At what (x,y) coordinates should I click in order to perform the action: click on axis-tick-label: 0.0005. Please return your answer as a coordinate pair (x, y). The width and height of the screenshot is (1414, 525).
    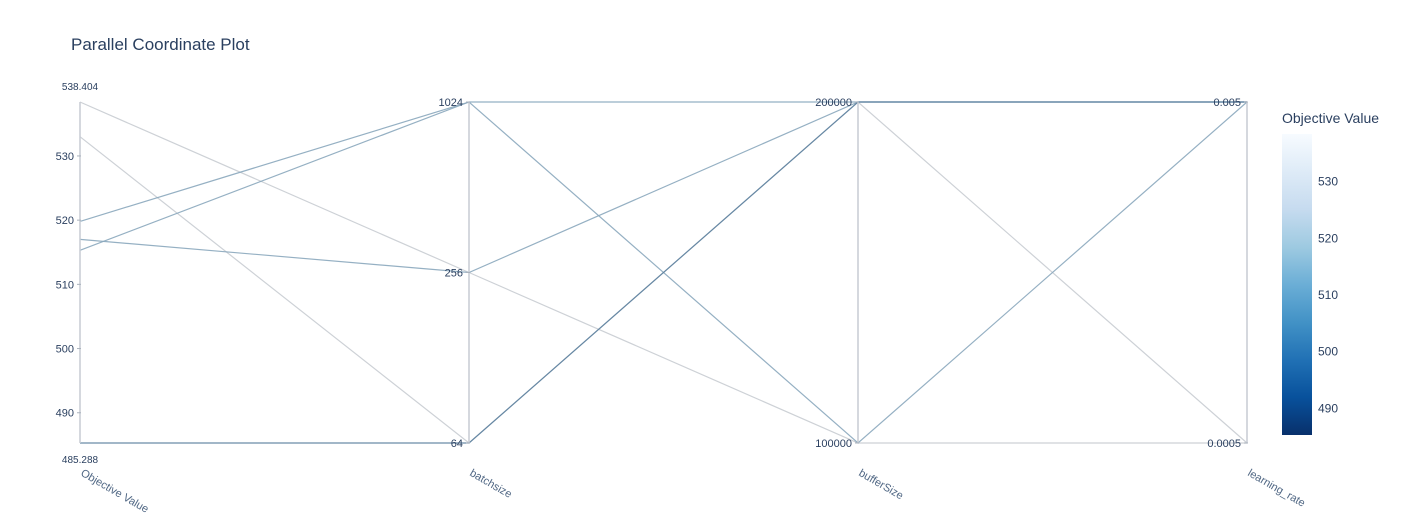
    Looking at the image, I should click on (1224, 444).